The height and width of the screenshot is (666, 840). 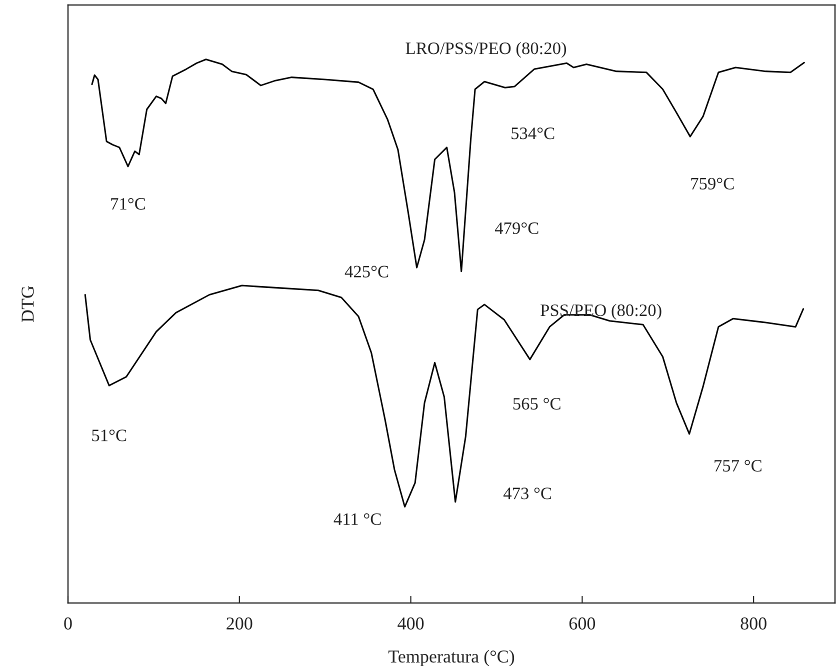 What do you see at coordinates (28, 304) in the screenshot?
I see `y-axis-title: DTG` at bounding box center [28, 304].